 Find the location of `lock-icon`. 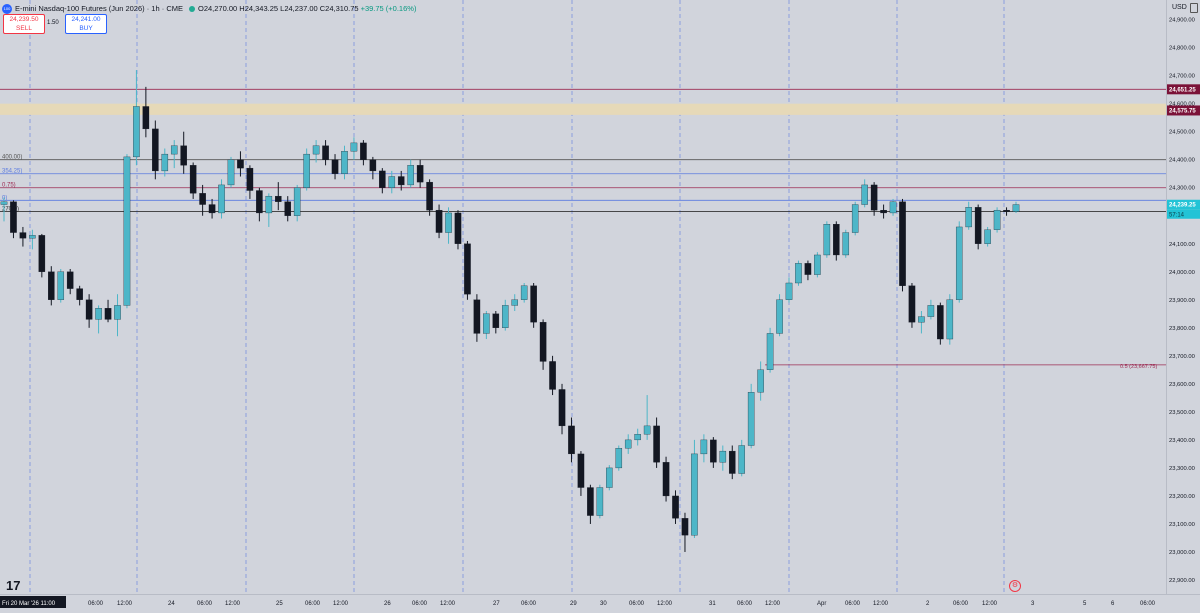

lock-icon is located at coordinates (1194, 8).